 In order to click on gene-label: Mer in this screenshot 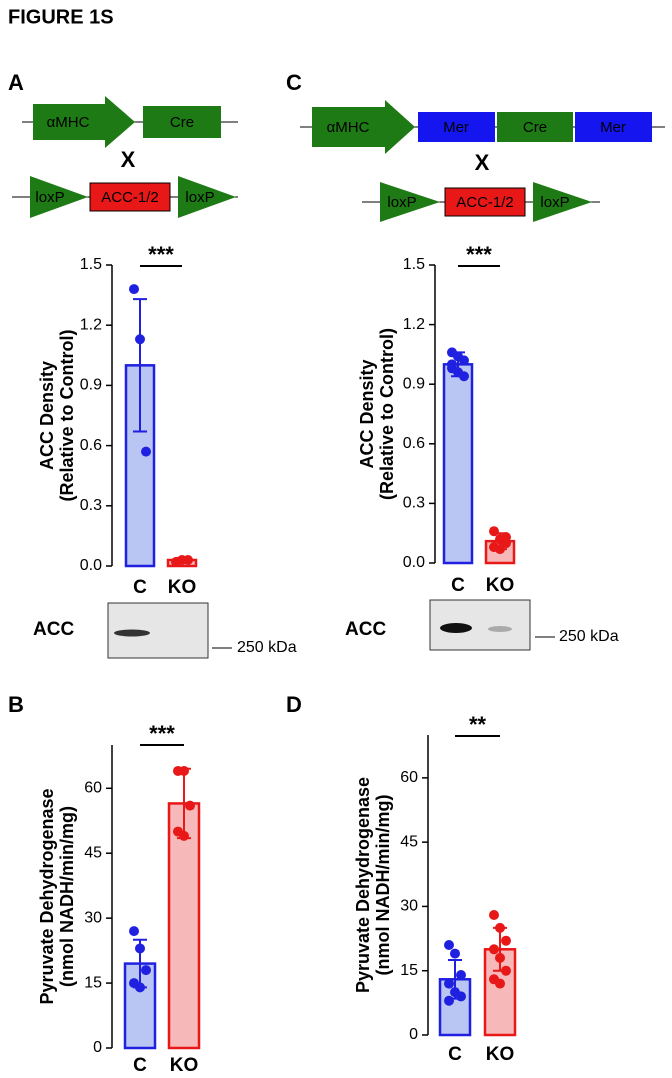, I will do `click(456, 127)`.